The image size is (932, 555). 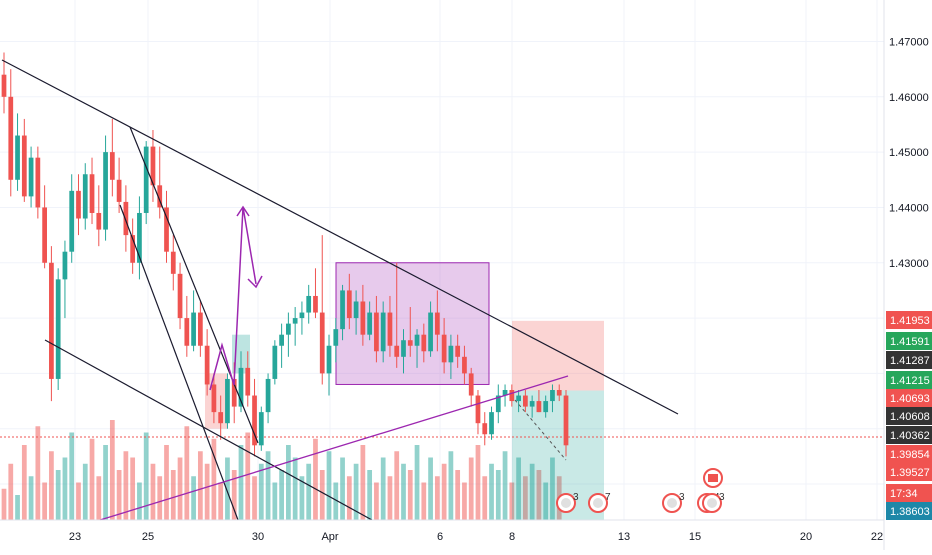 I want to click on price-label-tag: 17:34, so click(x=909, y=493).